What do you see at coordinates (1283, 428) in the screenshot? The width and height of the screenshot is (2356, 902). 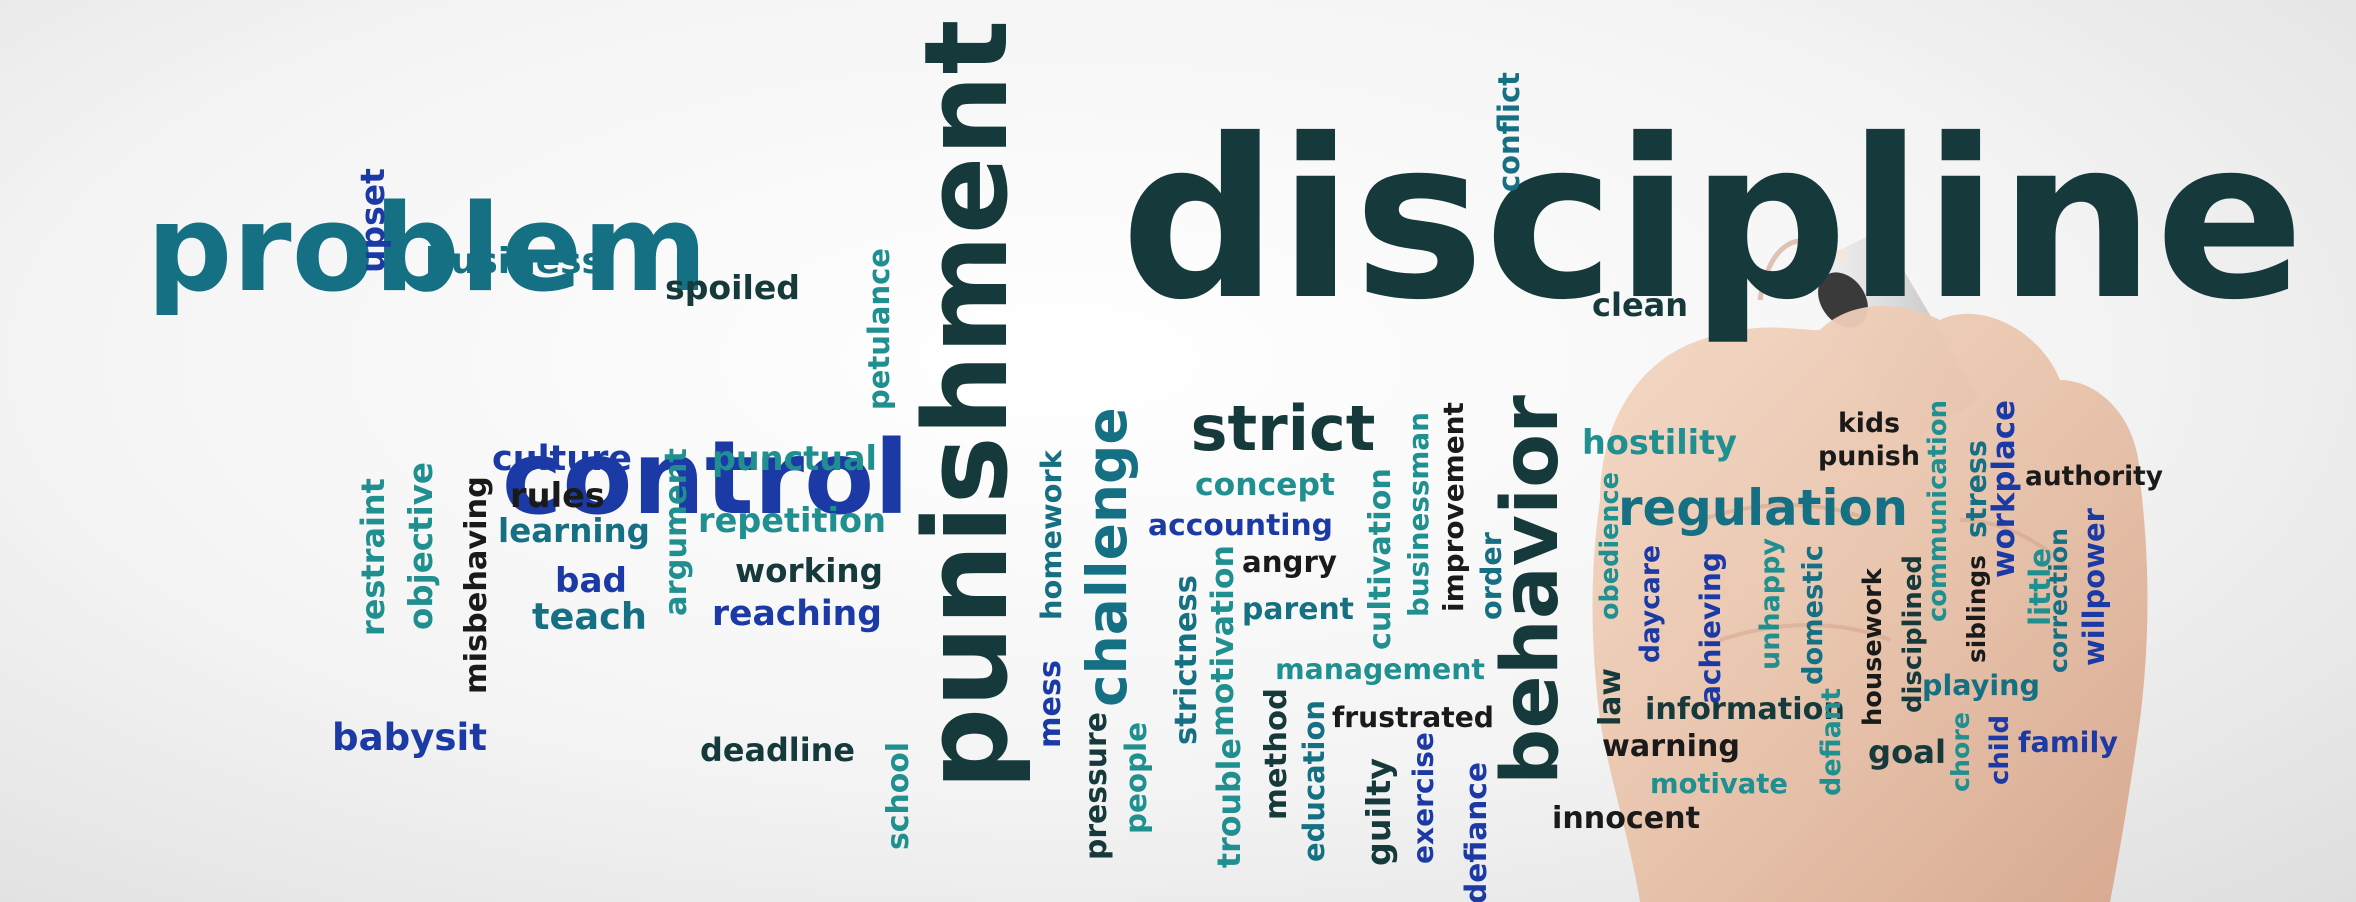 I see `word-strict: strict` at bounding box center [1283, 428].